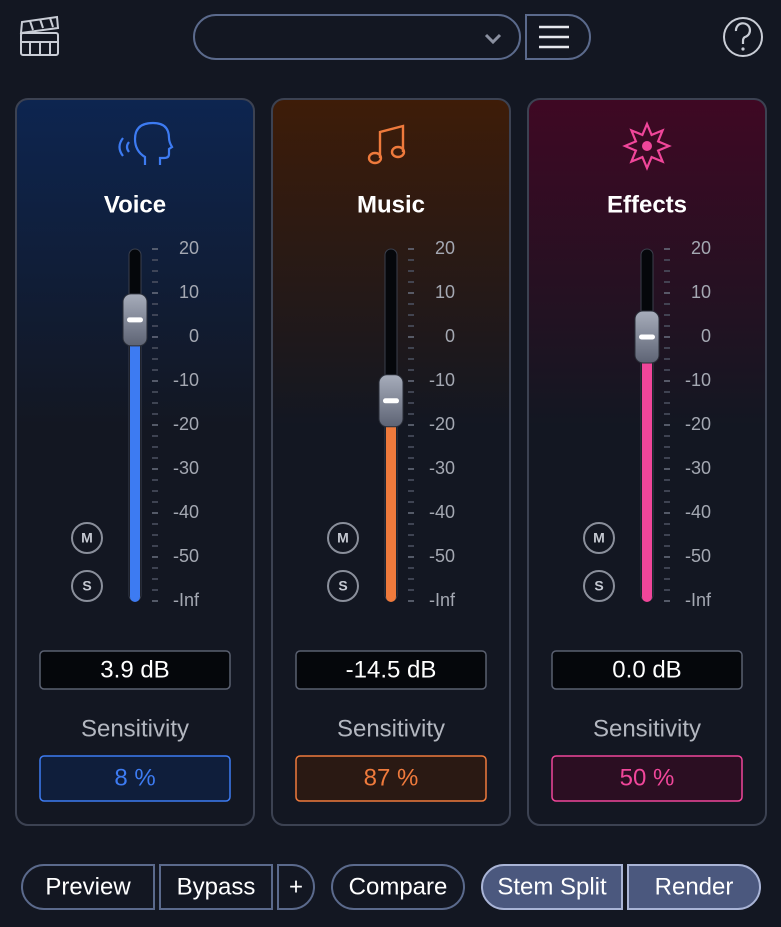 This screenshot has width=781, height=927. What do you see at coordinates (558, 37) in the screenshot?
I see `menu-button` at bounding box center [558, 37].